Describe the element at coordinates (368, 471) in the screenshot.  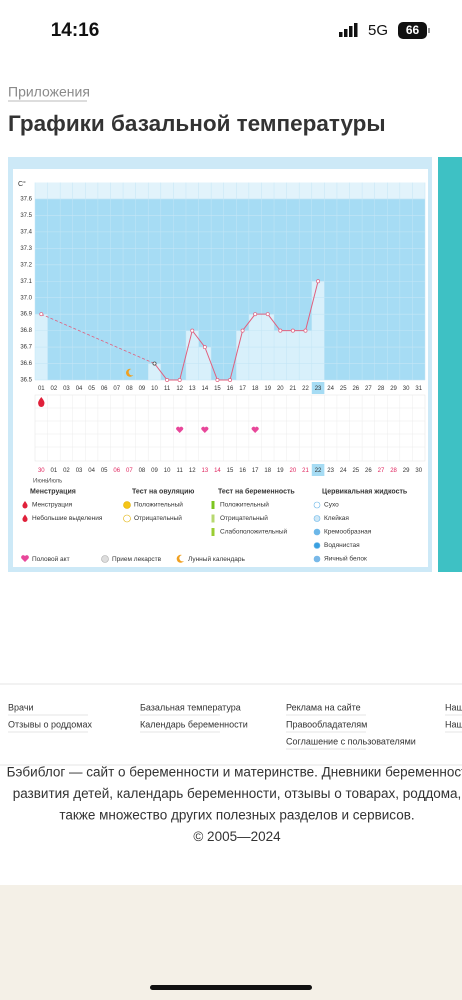
I see `date-label: 26` at that location.